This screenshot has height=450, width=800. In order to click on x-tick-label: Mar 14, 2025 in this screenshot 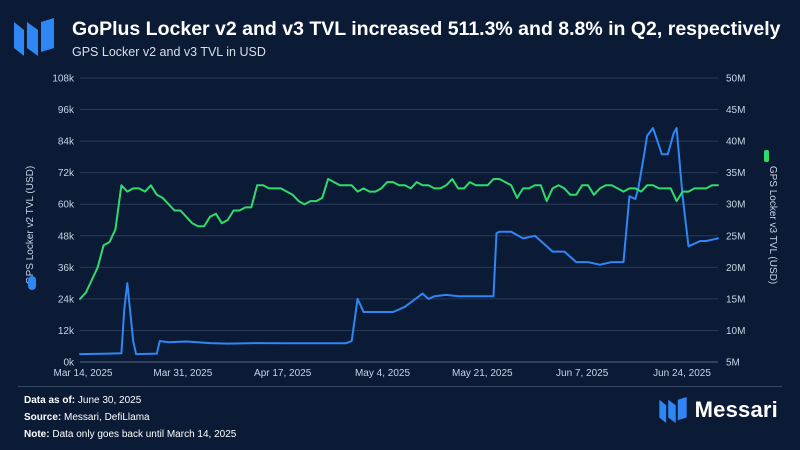, I will do `click(83, 373)`.